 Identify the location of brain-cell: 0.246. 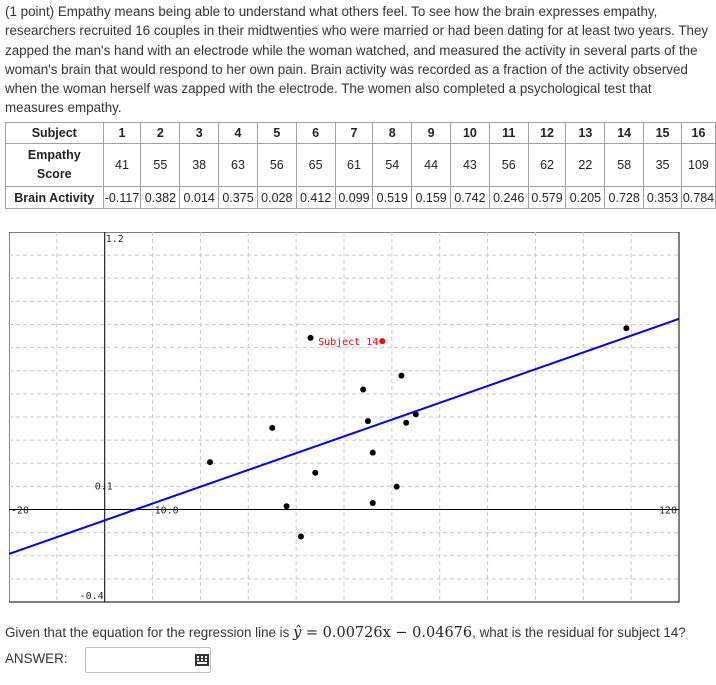
(508, 197).